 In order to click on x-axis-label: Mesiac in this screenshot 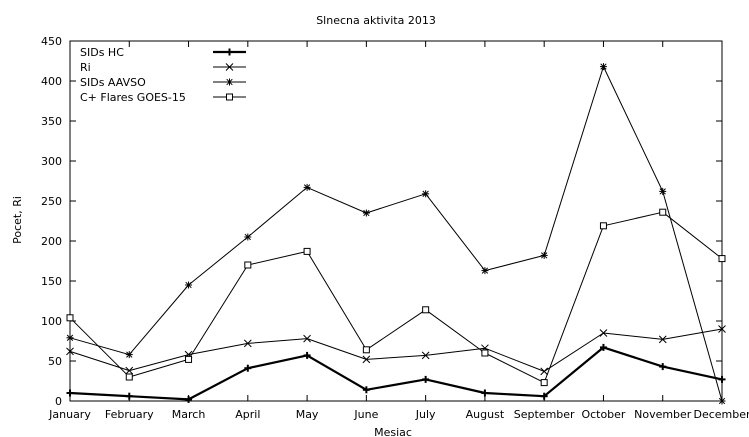, I will do `click(393, 431)`.